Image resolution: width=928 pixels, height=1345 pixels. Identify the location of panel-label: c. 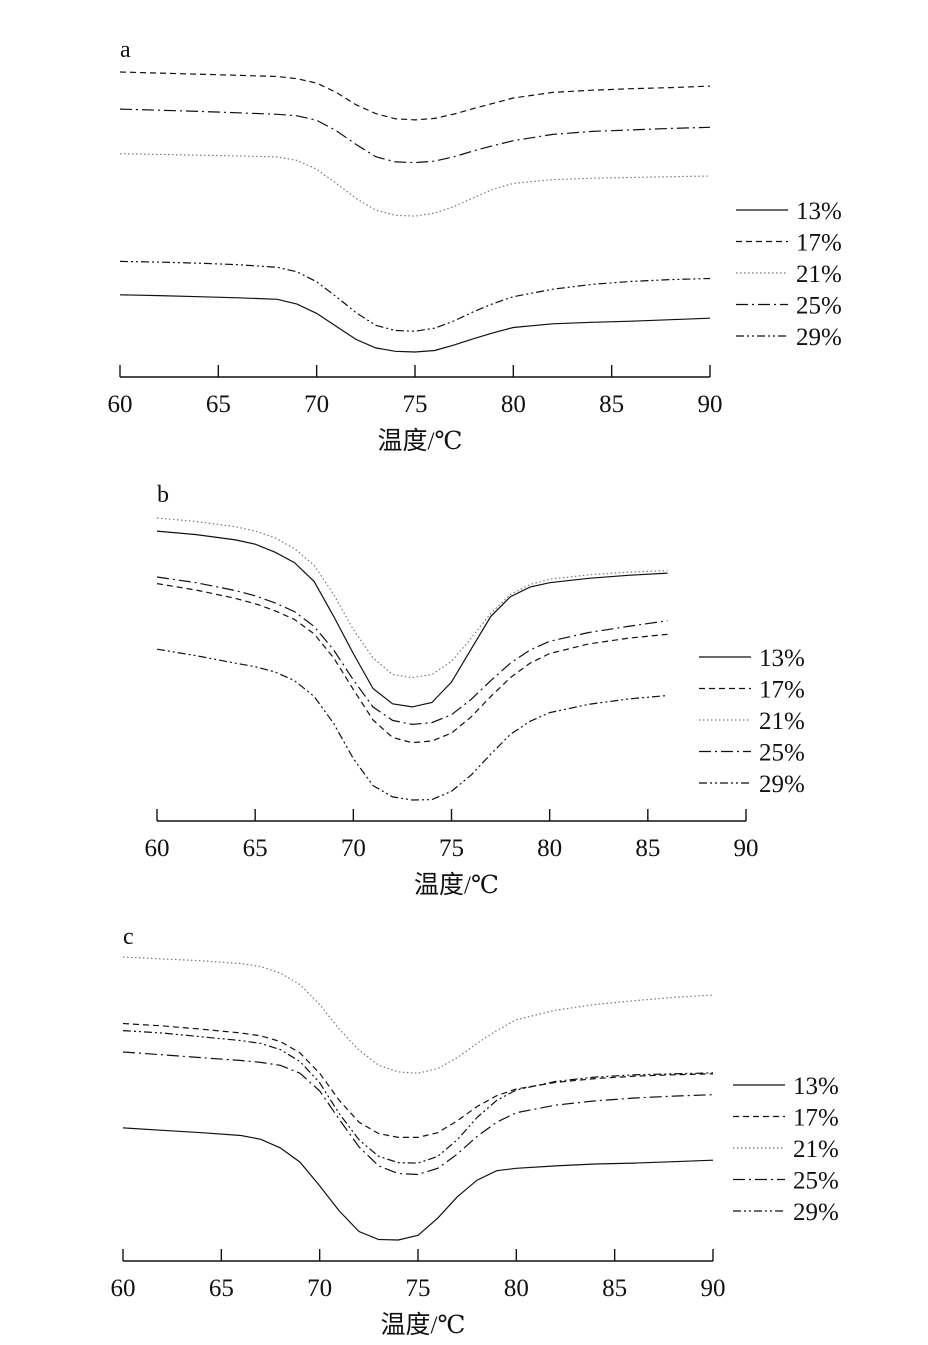
(128, 937).